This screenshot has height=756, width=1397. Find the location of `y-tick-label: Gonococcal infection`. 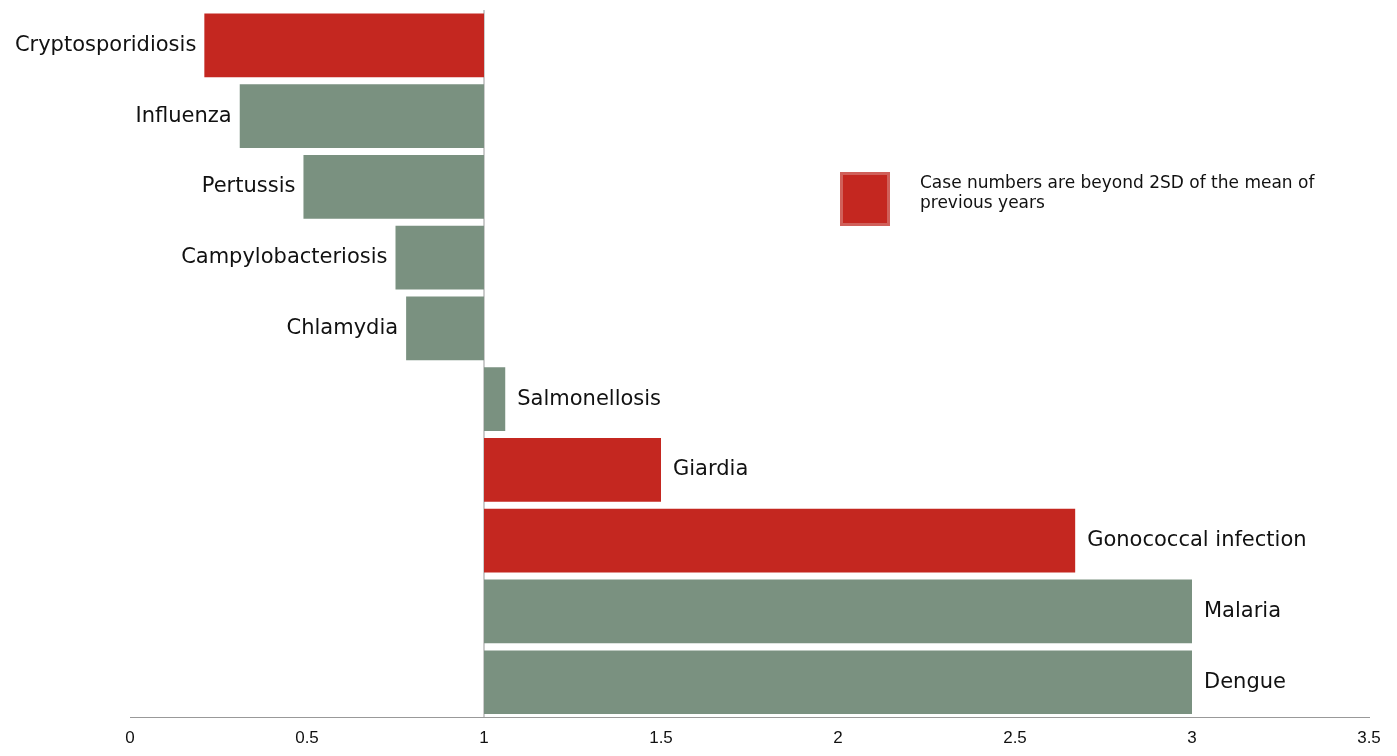

y-tick-label: Gonococcal infection is located at coordinates (1197, 539).